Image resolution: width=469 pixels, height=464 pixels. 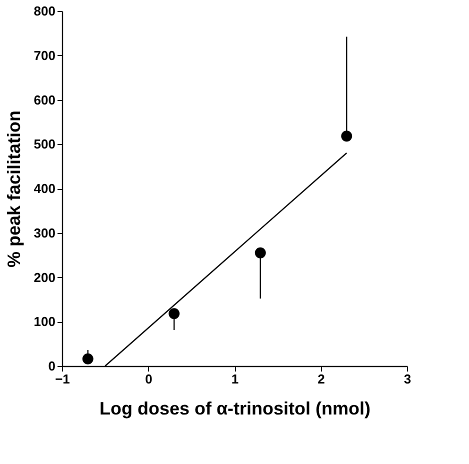 I want to click on x-tick-label: 2, so click(x=321, y=379).